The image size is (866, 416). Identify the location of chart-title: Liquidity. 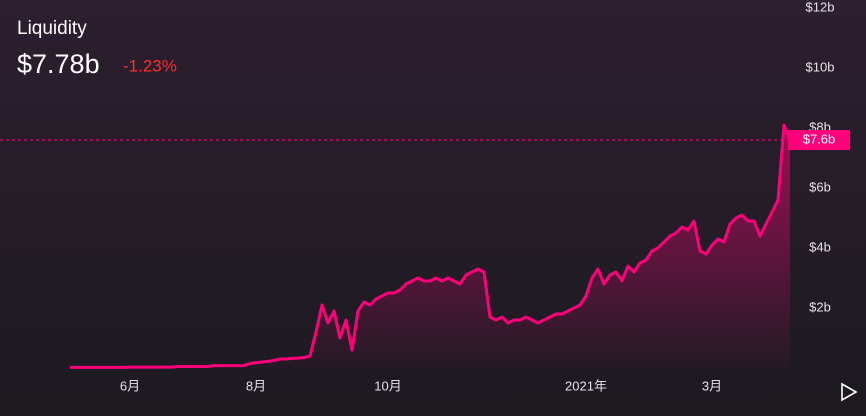
(52, 28).